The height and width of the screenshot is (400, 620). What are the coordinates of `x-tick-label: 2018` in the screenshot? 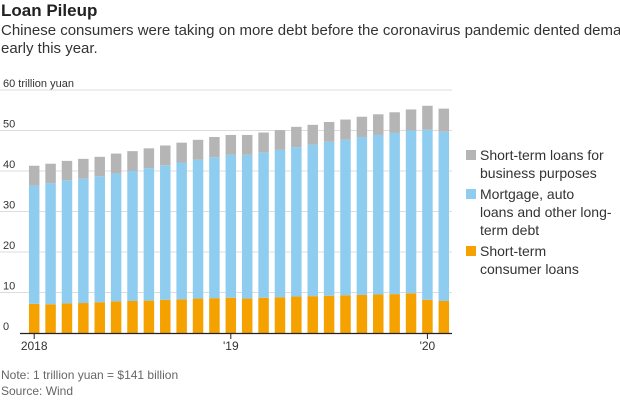 It's located at (34, 346).